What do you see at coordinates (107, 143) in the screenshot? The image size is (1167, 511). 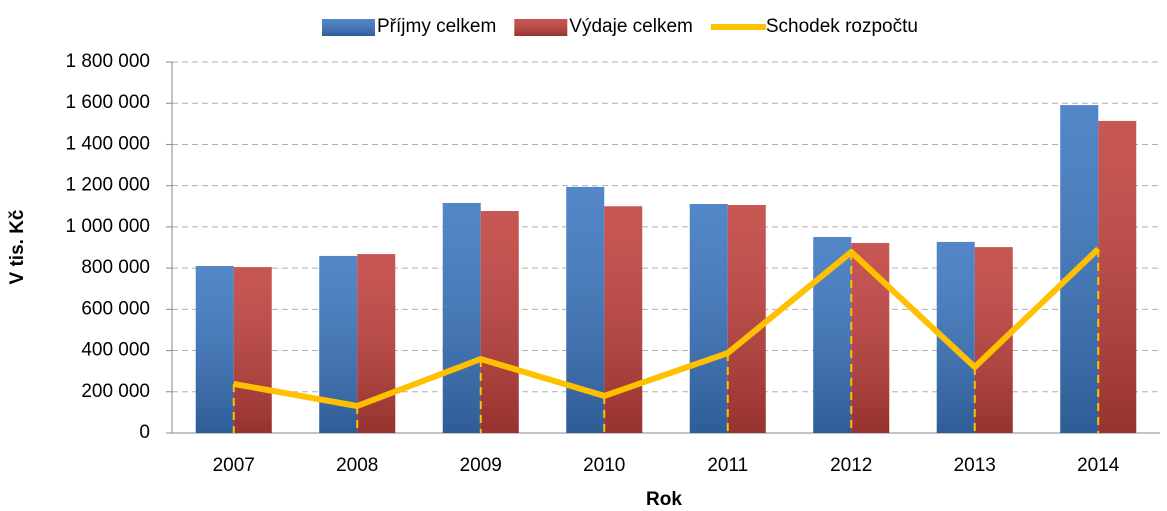 I see `y-tick-label: 1 400 000` at bounding box center [107, 143].